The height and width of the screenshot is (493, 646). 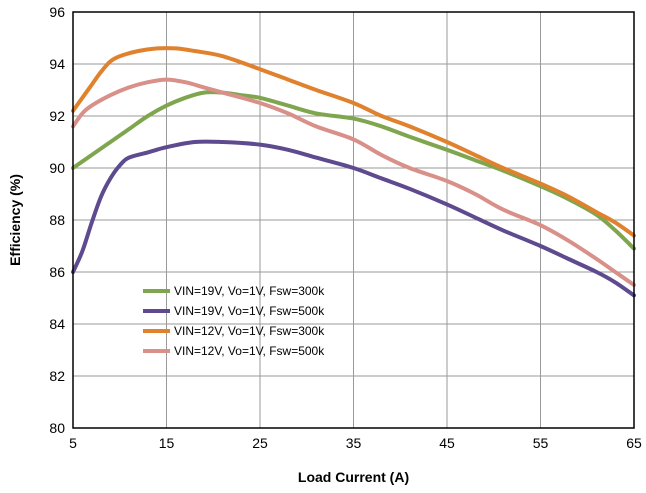 I want to click on y-tick-label: 96, so click(x=57, y=12).